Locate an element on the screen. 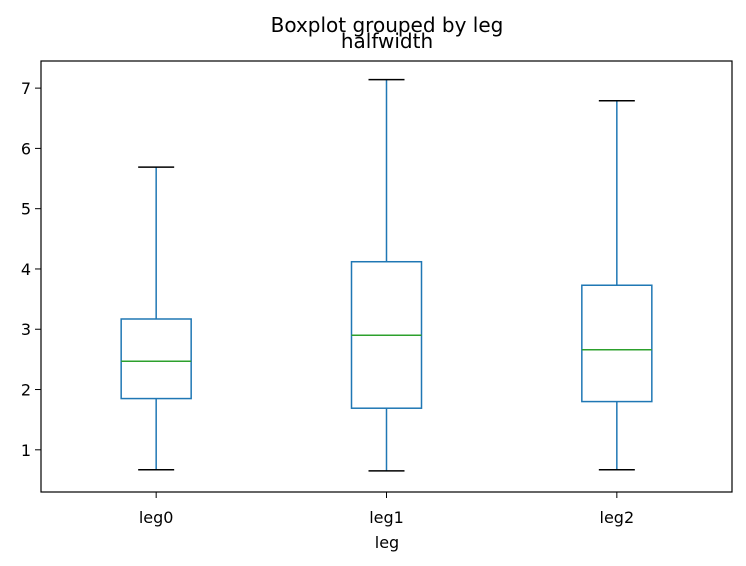 The image size is (746, 566). y-tick-label: 6 is located at coordinates (26, 148).